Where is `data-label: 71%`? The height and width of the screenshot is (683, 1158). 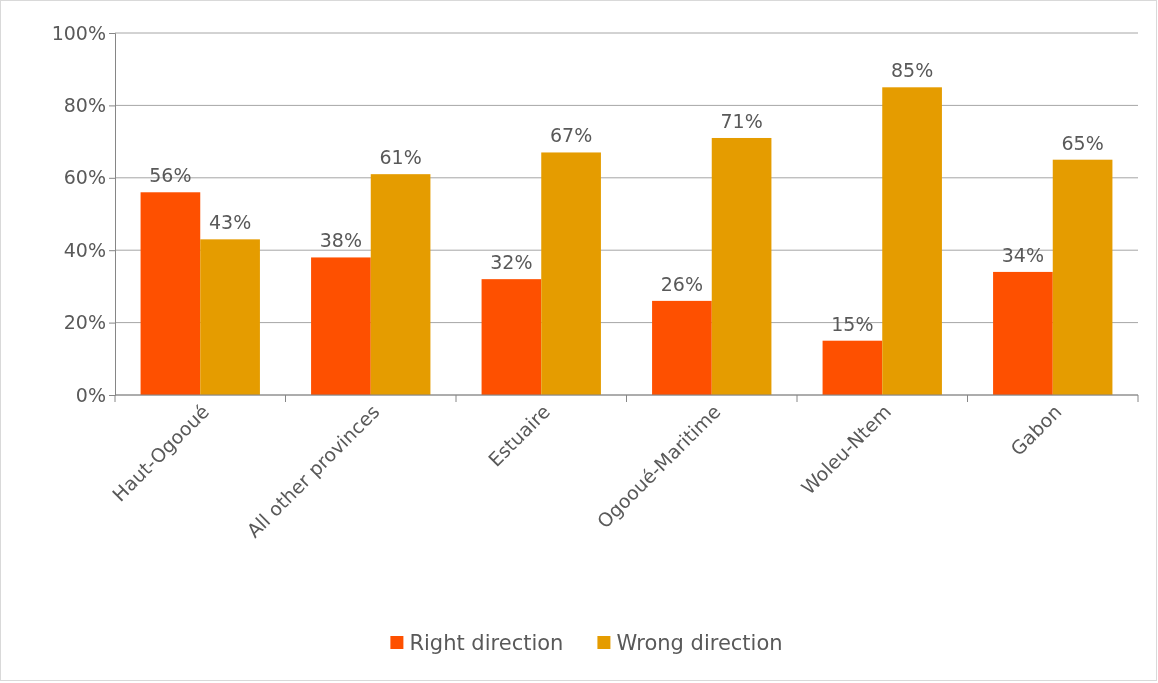
data-label: 71% is located at coordinates (741, 120).